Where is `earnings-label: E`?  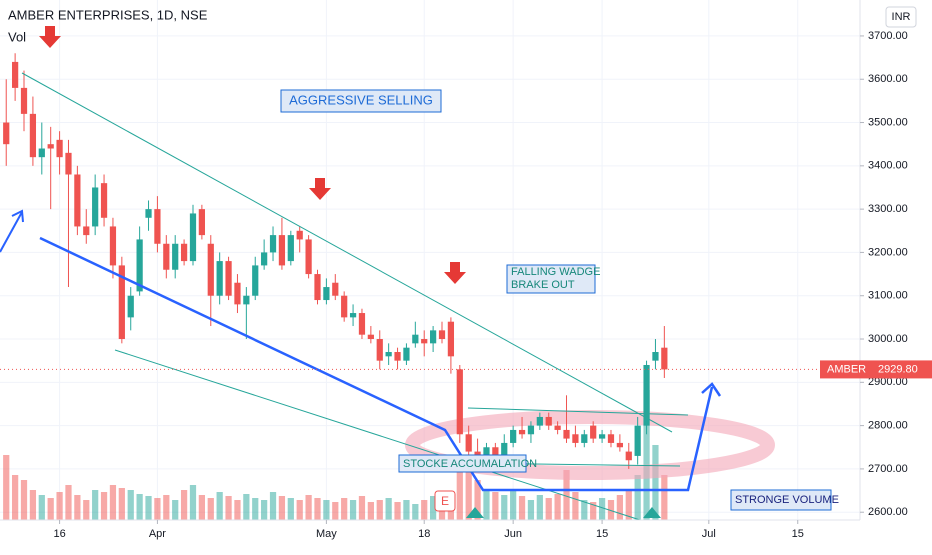 earnings-label: E is located at coordinates (445, 501).